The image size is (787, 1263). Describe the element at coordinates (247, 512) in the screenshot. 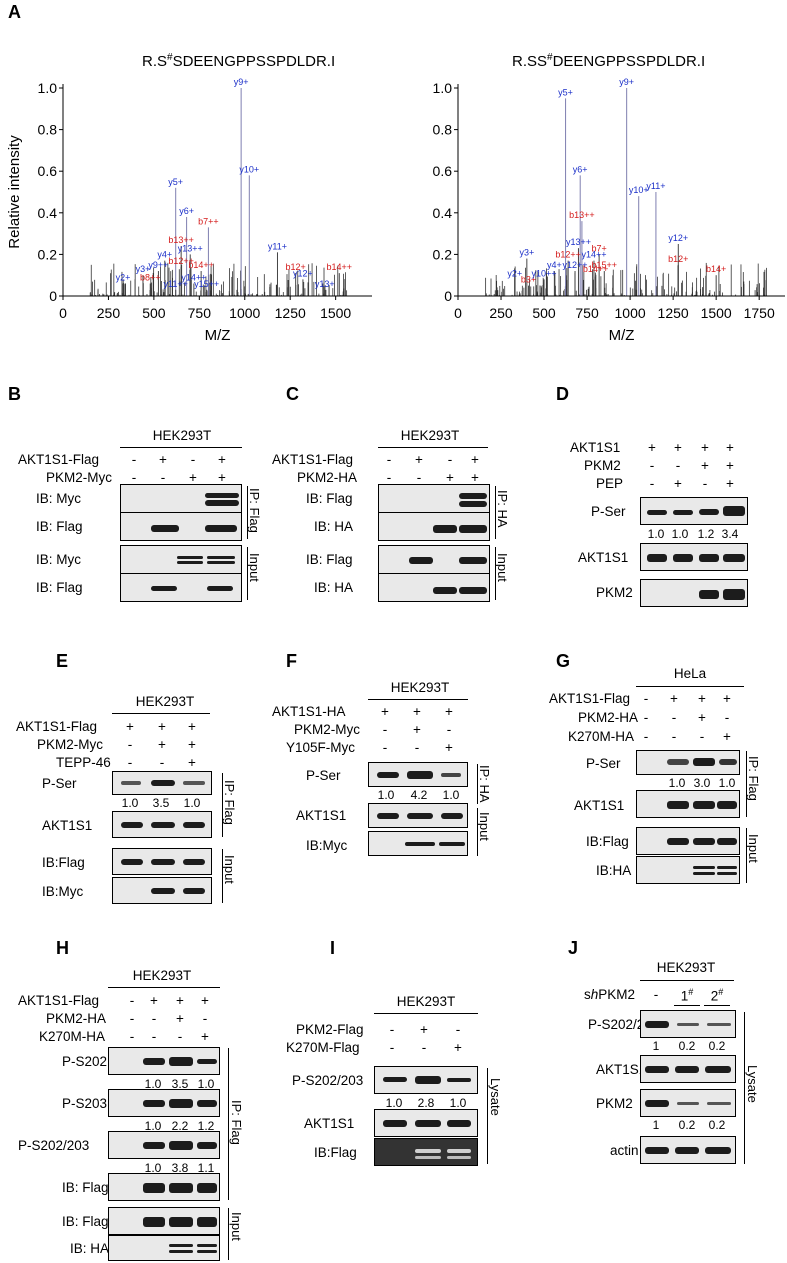

I see `bracket-b-ip` at that location.